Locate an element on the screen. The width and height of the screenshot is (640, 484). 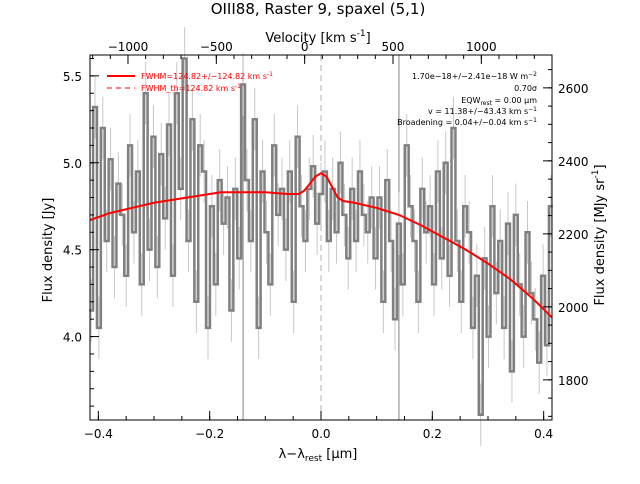
velocity-tick-label: −1000 is located at coordinates (128, 47).